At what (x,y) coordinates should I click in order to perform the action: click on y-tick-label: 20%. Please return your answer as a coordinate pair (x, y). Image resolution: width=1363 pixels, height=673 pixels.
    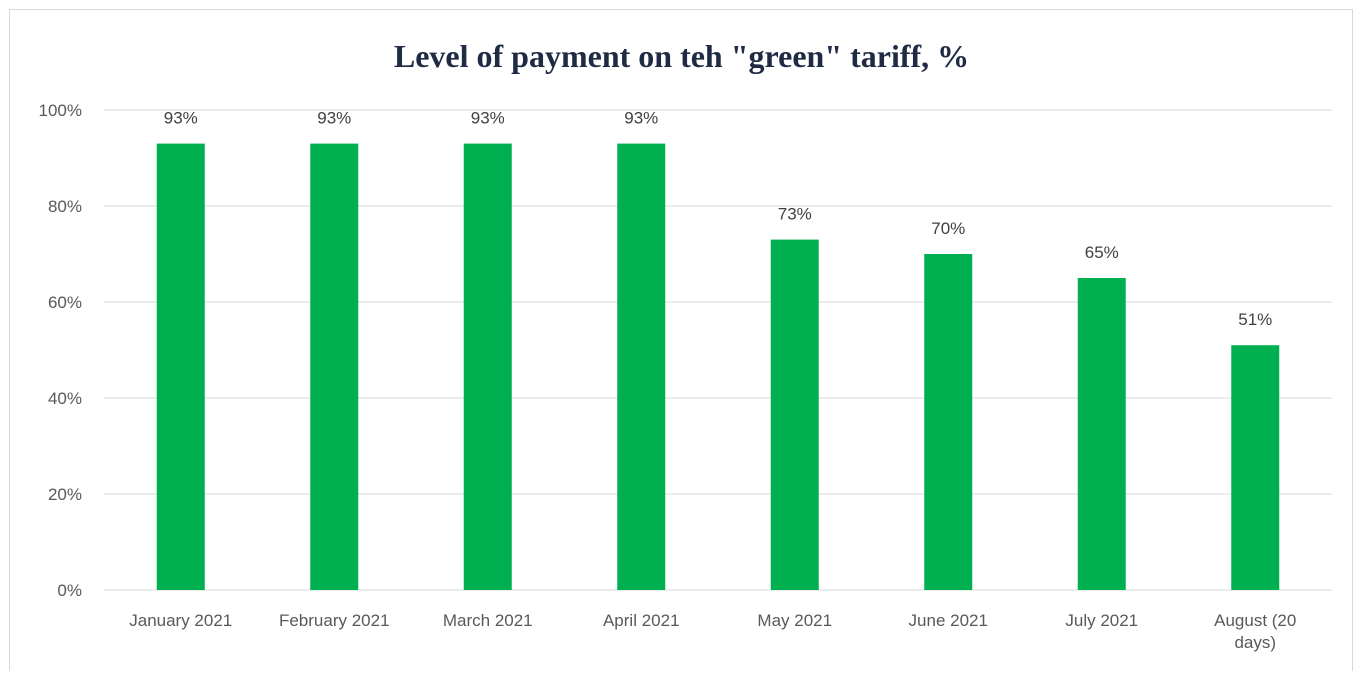
    Looking at the image, I should click on (65, 494).